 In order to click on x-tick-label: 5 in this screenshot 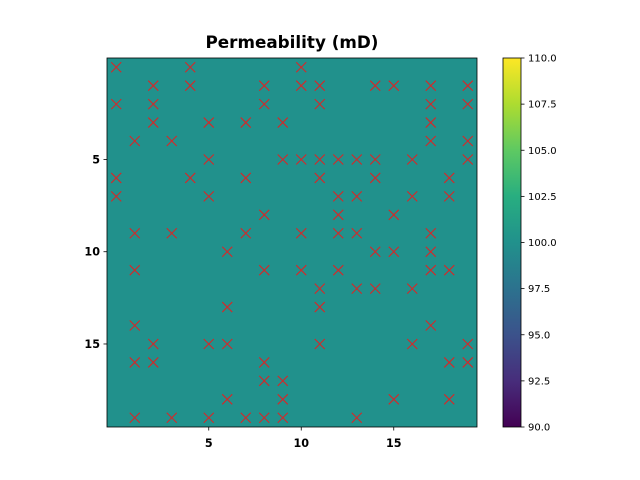, I will do `click(209, 443)`.